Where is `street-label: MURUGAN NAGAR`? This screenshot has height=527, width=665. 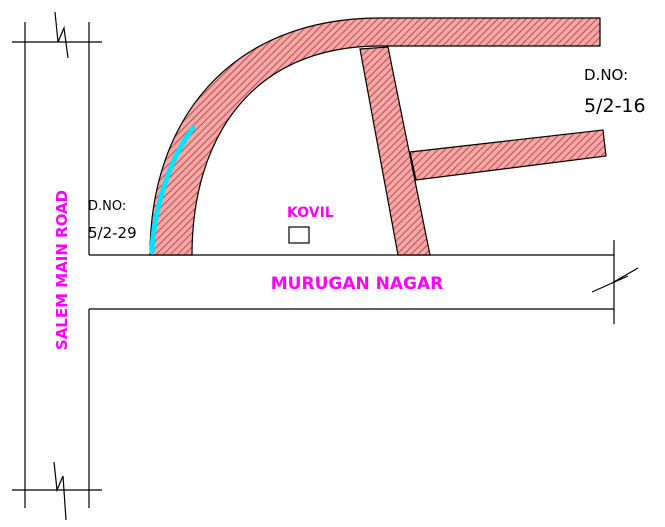 street-label: MURUGAN NAGAR is located at coordinates (357, 284).